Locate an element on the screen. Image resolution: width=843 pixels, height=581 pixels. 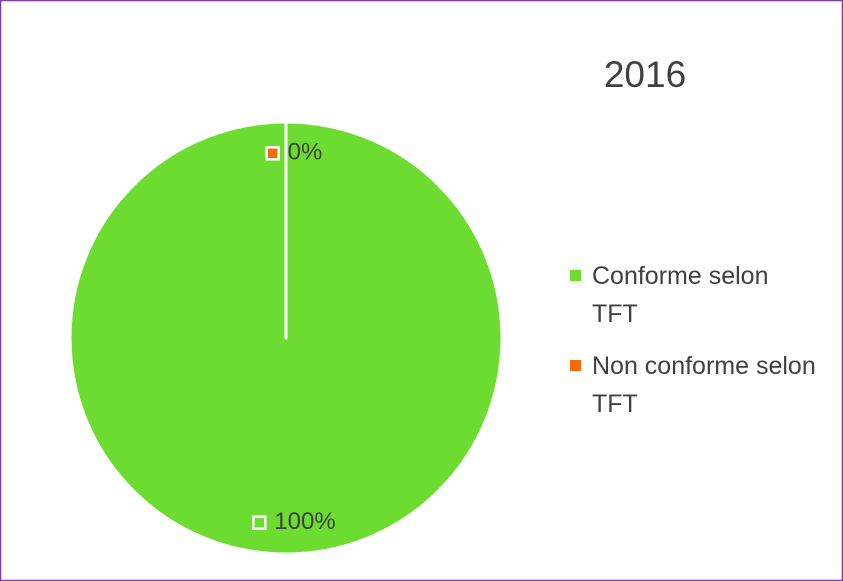
legend-item: Conforme selon TFT is located at coordinates (695, 295).